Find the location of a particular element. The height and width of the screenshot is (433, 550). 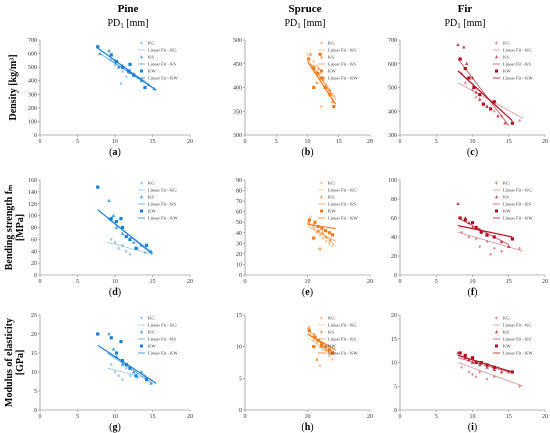

y-tick-label: 350 is located at coordinates (237, 112).